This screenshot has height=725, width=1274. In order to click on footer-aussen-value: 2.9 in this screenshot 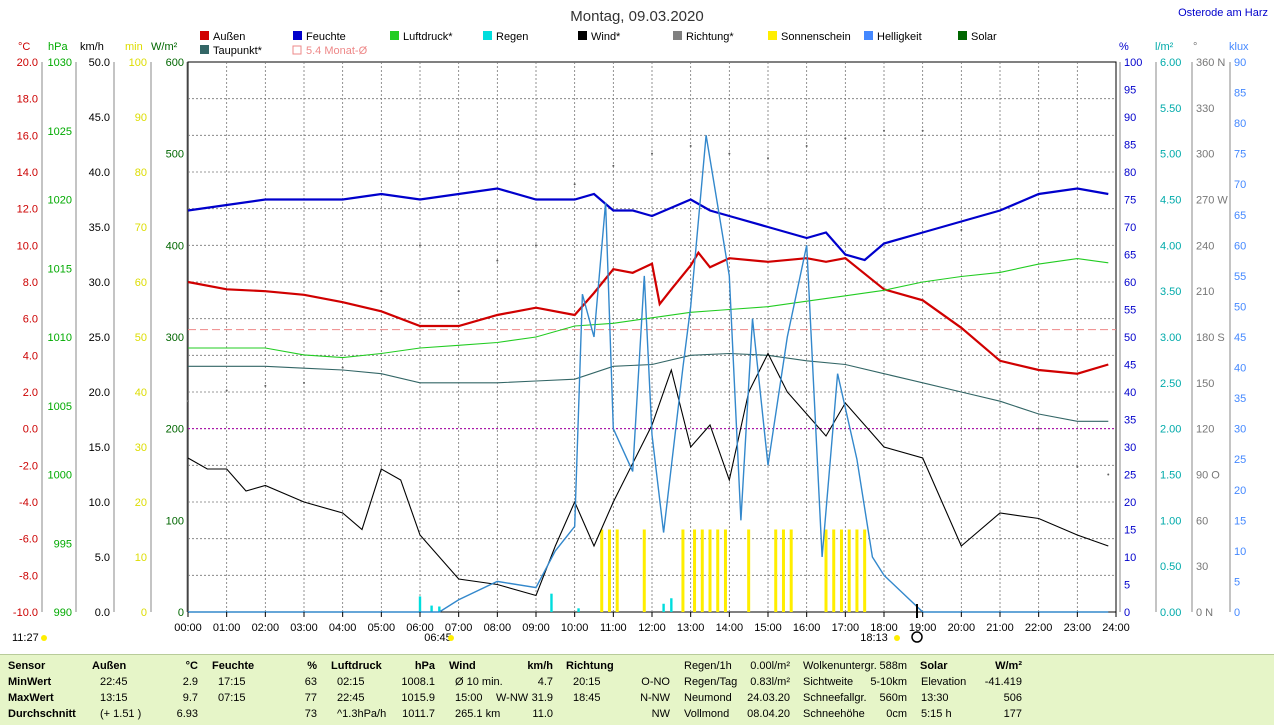, I will do `click(190, 682)`.